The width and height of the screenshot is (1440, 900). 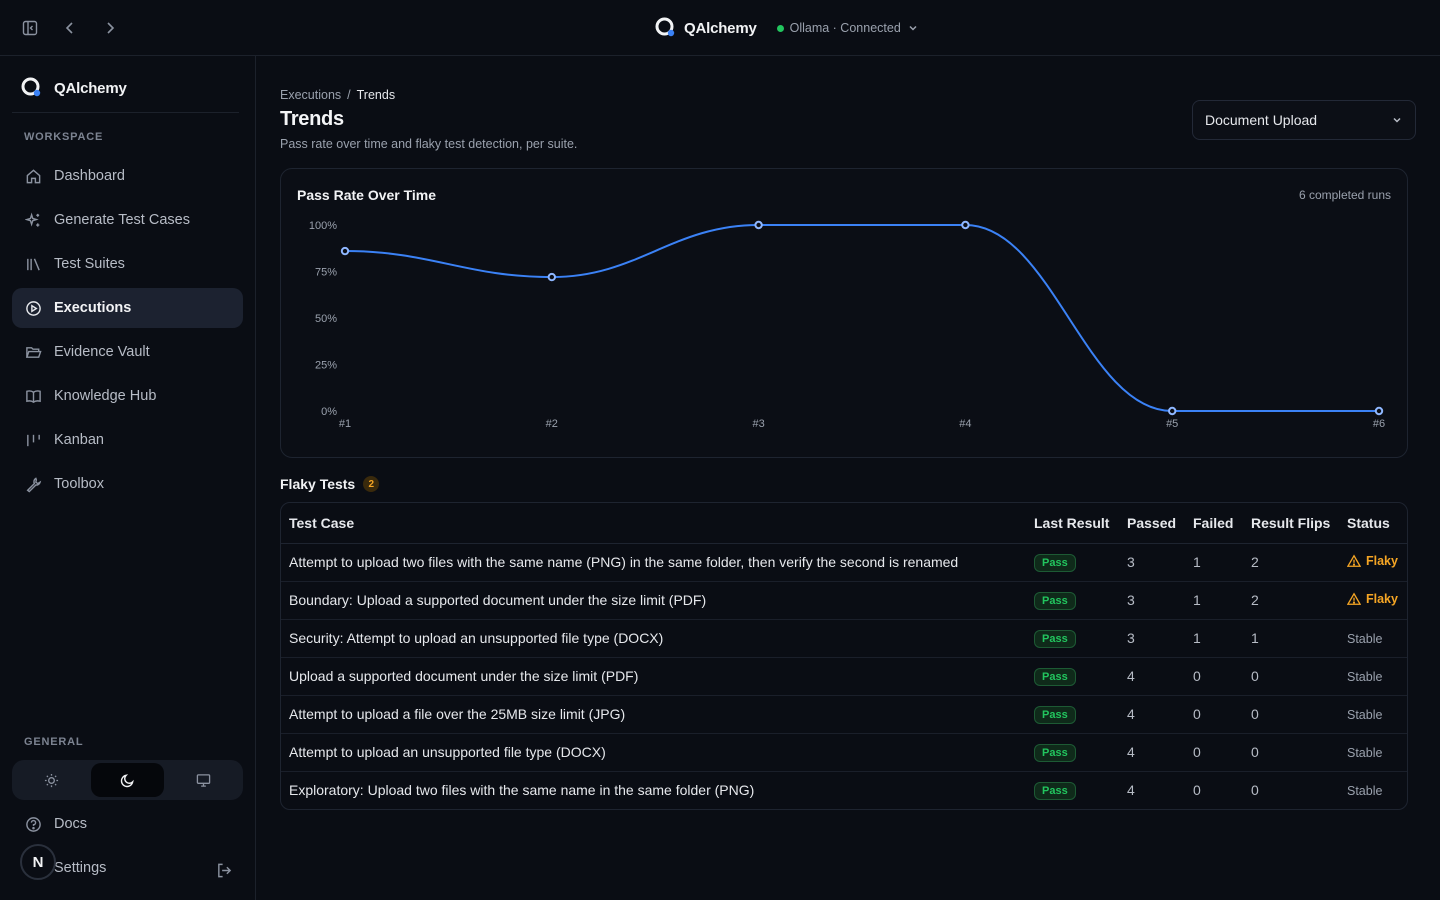 What do you see at coordinates (127, 868) in the screenshot?
I see `sidebar-item-settings: Settings` at bounding box center [127, 868].